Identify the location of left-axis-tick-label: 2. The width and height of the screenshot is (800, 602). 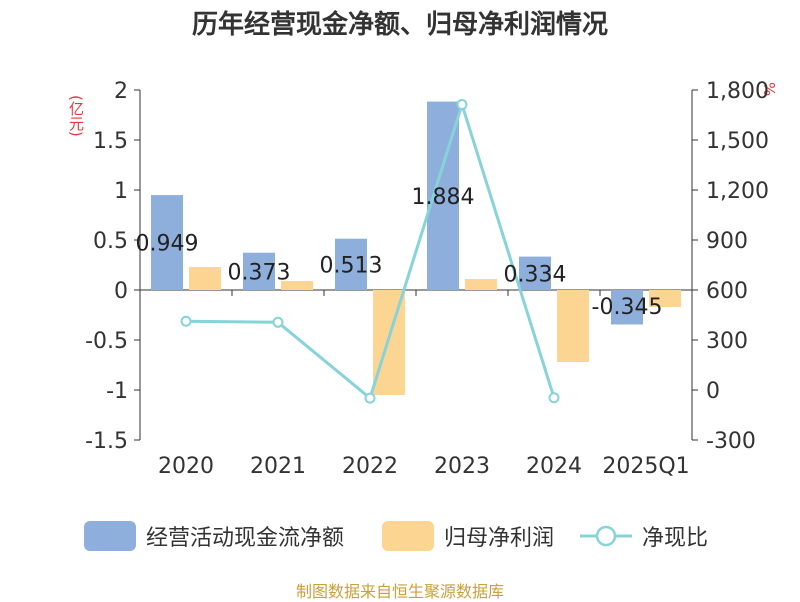
(121, 91).